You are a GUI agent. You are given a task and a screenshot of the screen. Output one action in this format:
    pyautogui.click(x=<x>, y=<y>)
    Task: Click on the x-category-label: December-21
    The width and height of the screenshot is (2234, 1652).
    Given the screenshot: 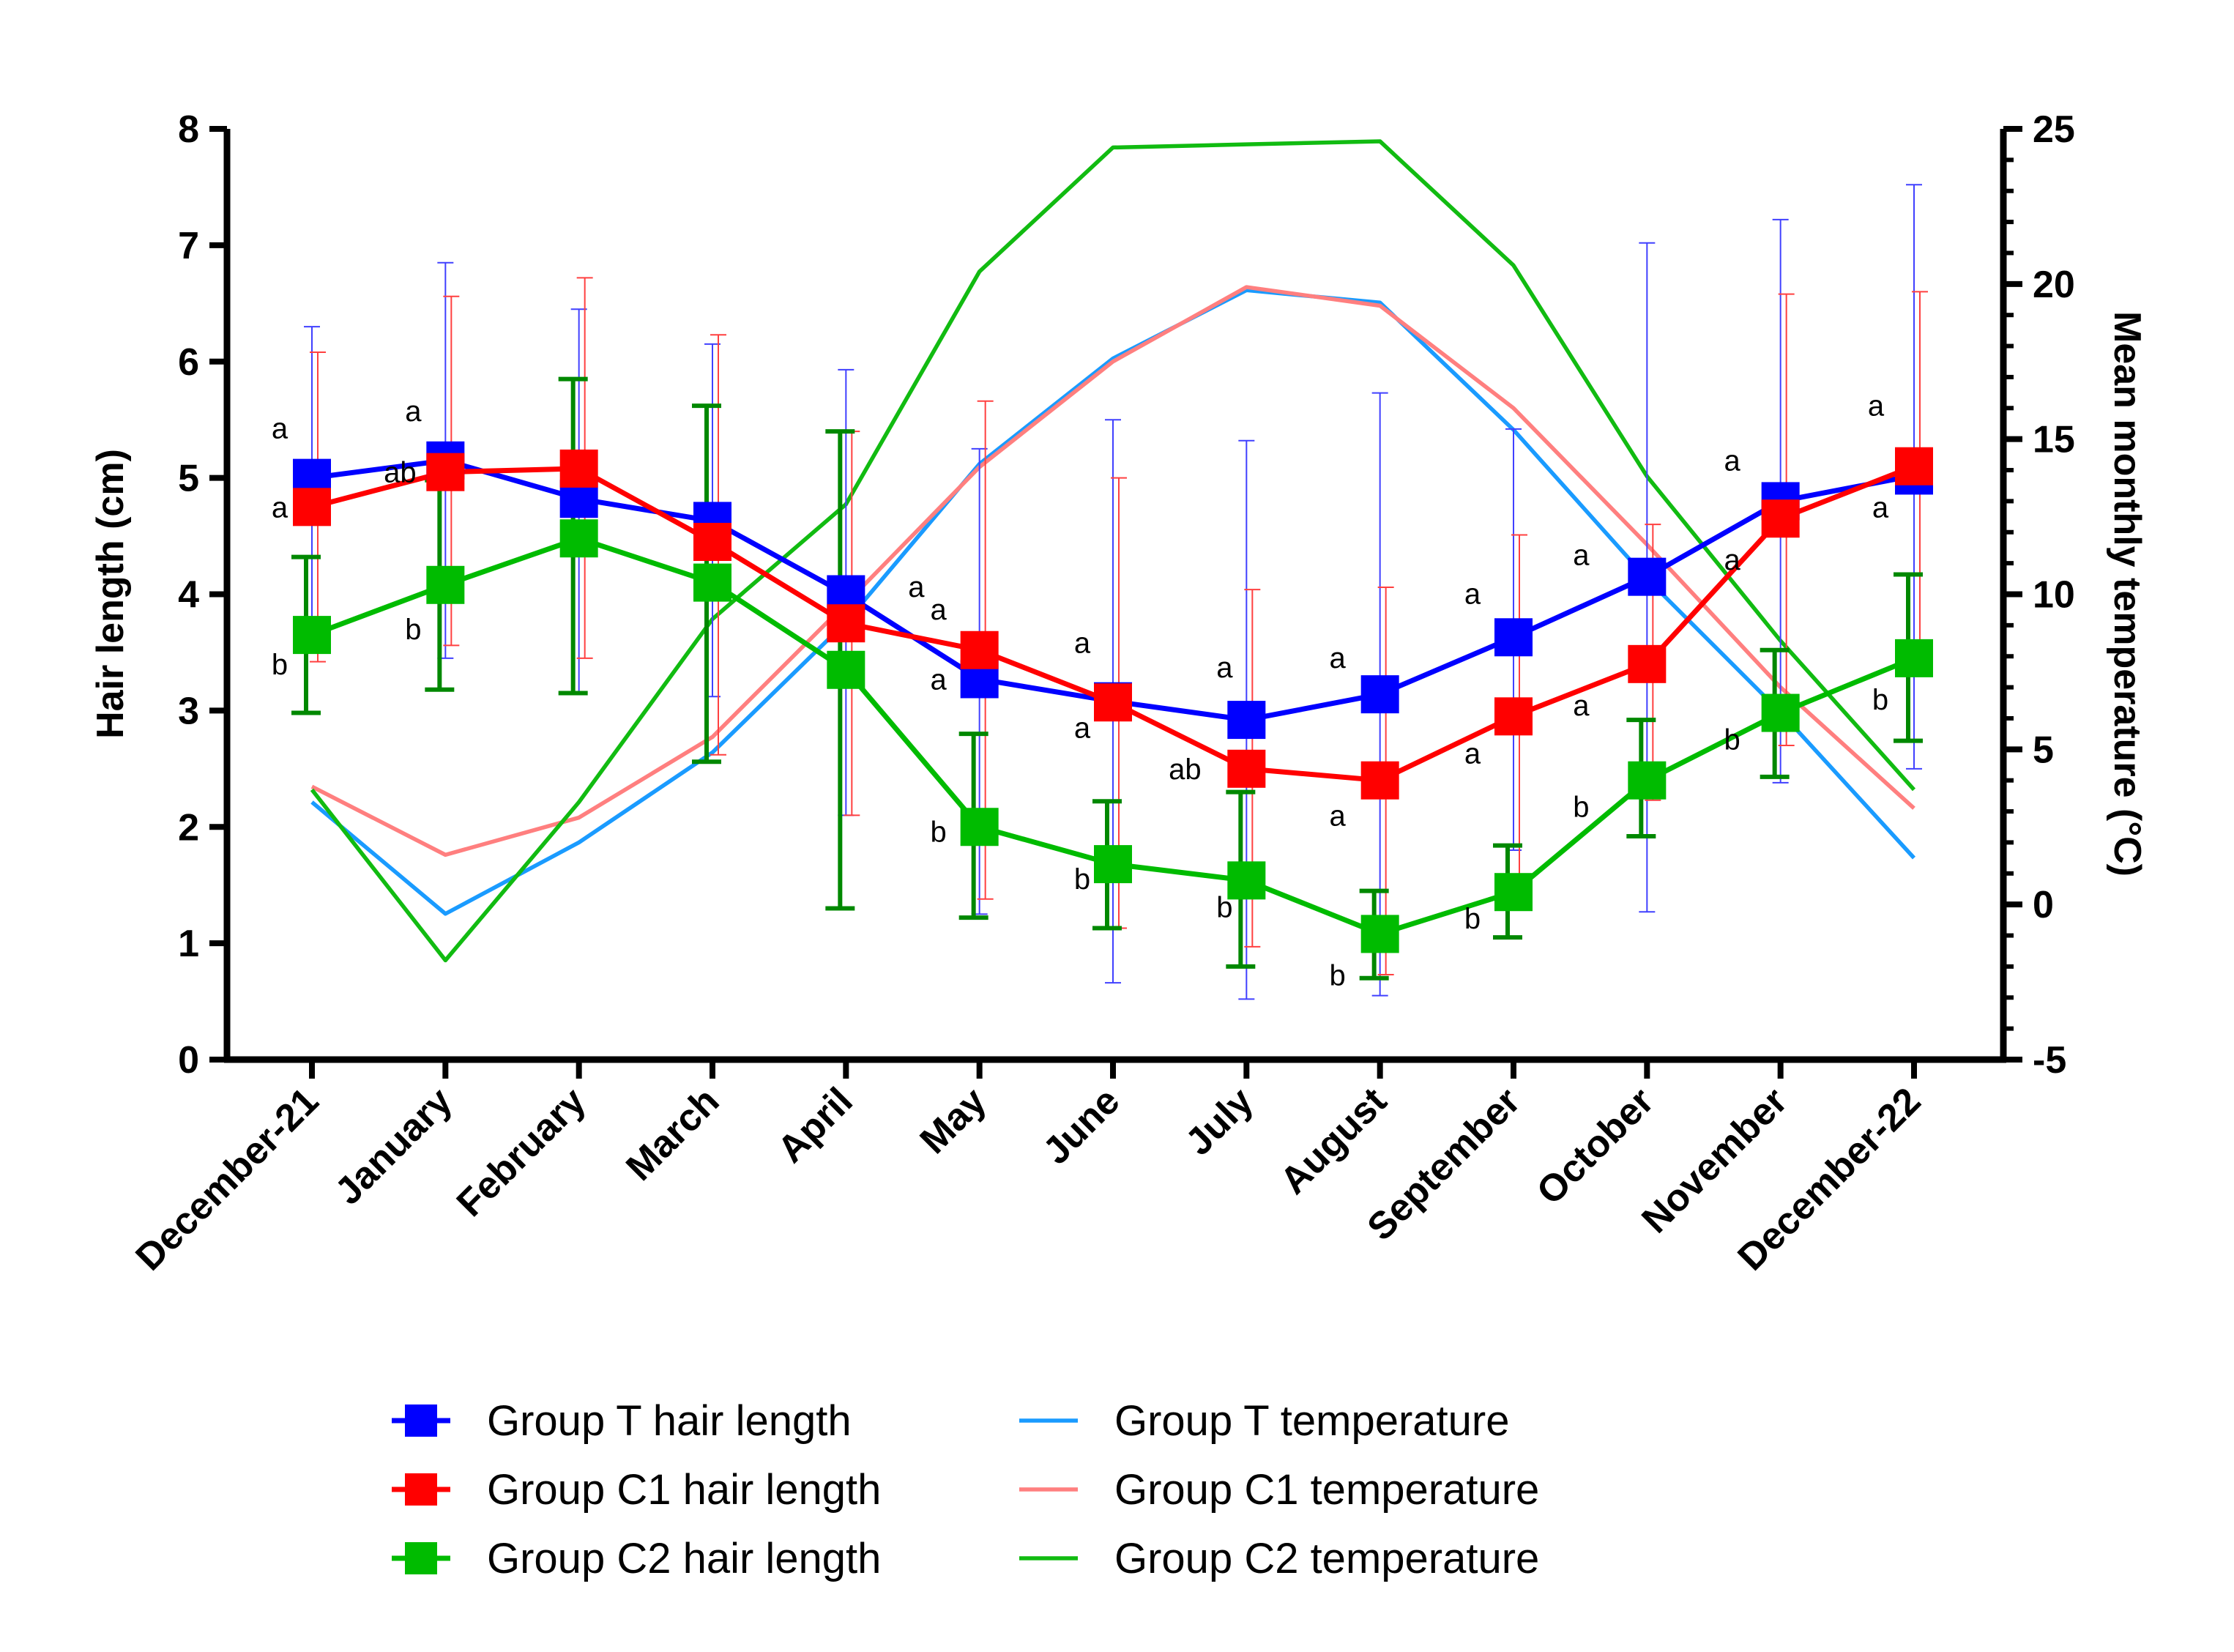 What is the action you would take?
    pyautogui.click(x=227, y=1179)
    